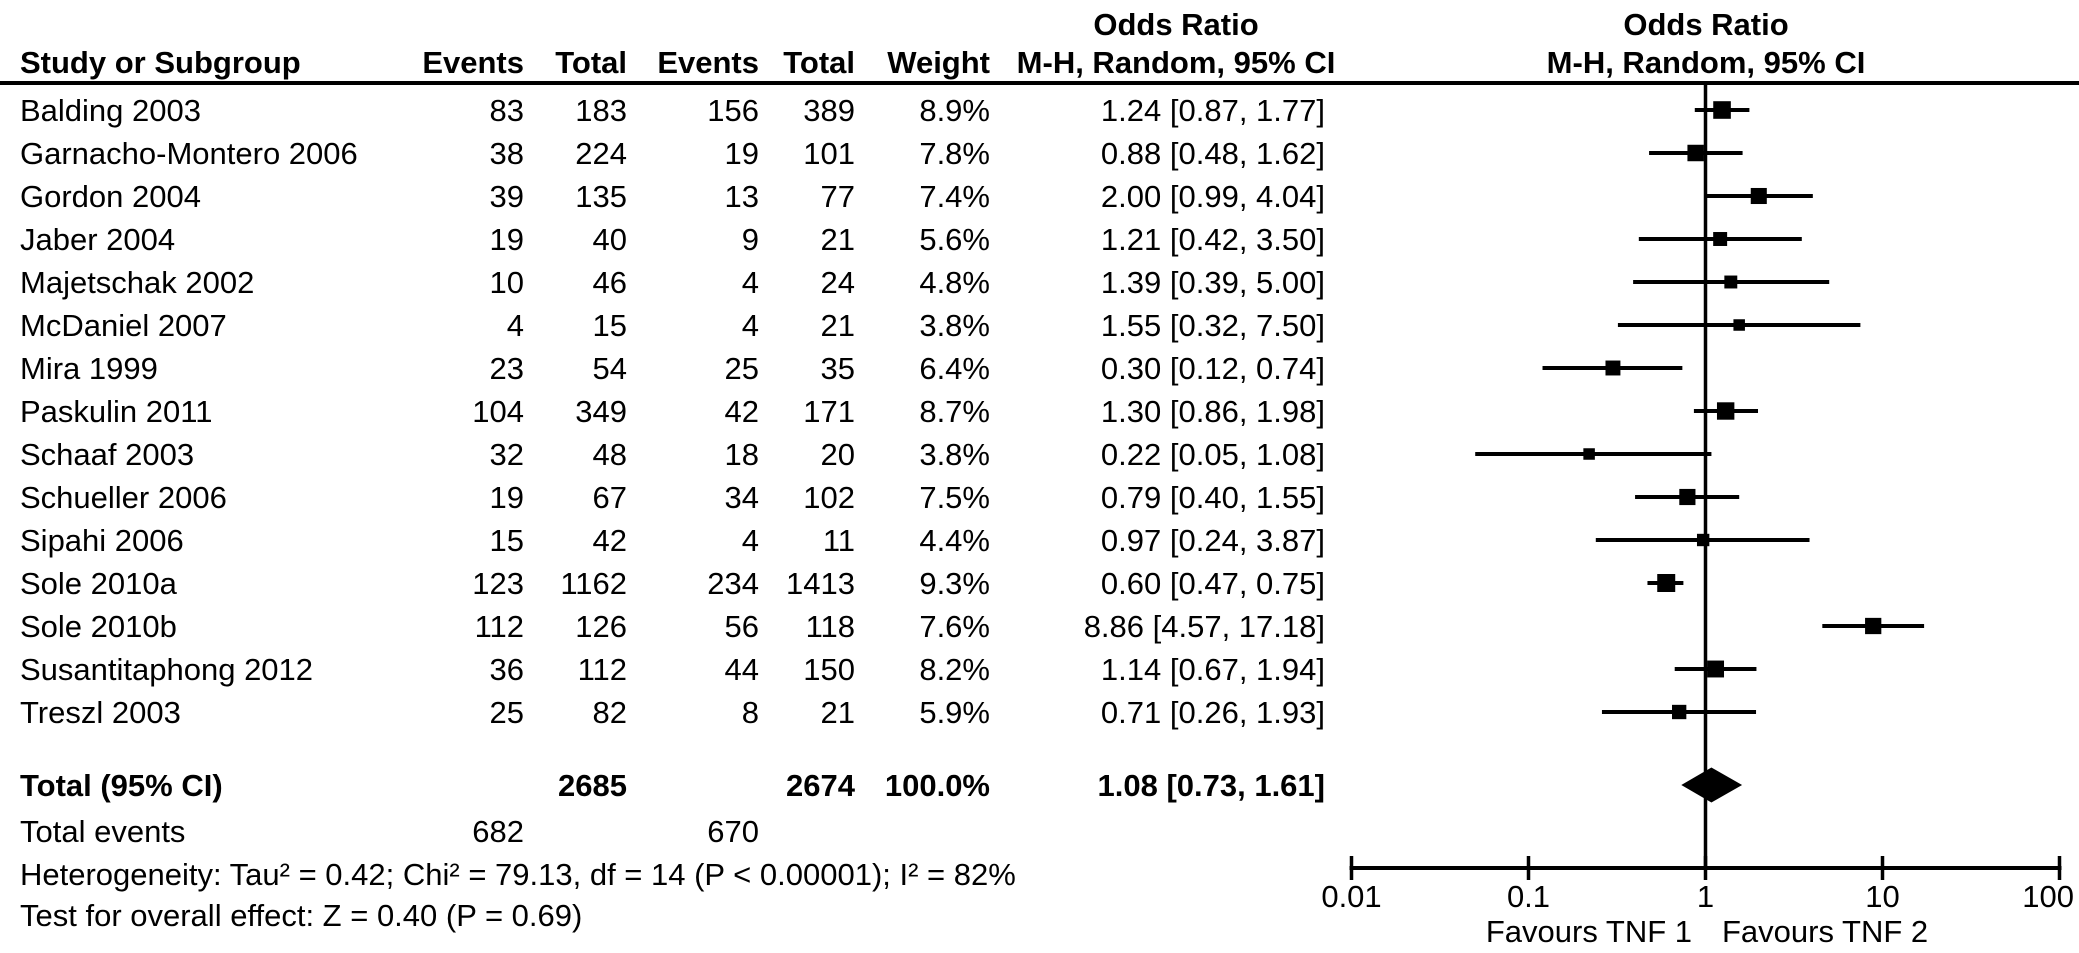 The image size is (2079, 953). What do you see at coordinates (1212, 583) in the screenshot?
I see `or-ci-cell: 0.60 [0.47, 0.75]` at bounding box center [1212, 583].